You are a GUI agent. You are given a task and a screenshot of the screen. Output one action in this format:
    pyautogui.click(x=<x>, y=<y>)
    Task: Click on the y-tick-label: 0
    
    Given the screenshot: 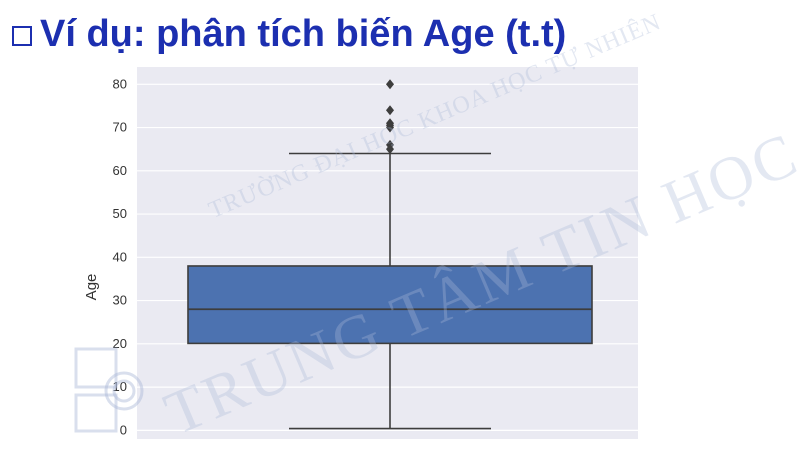 What is the action you would take?
    pyautogui.click(x=123, y=429)
    